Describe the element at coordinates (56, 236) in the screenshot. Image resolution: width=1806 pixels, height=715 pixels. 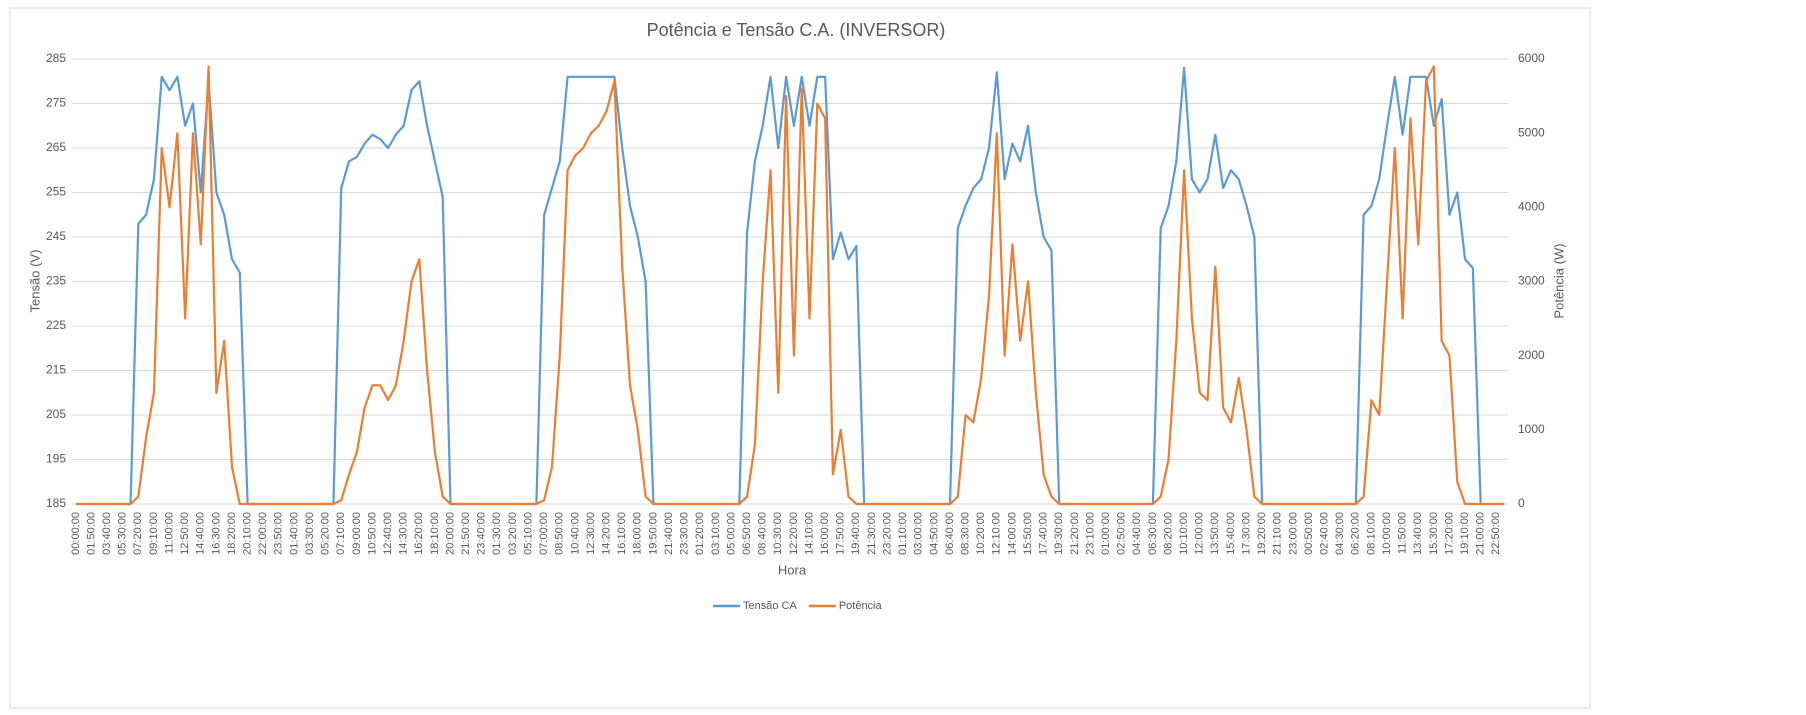
I see `y-tick-label: 245` at that location.